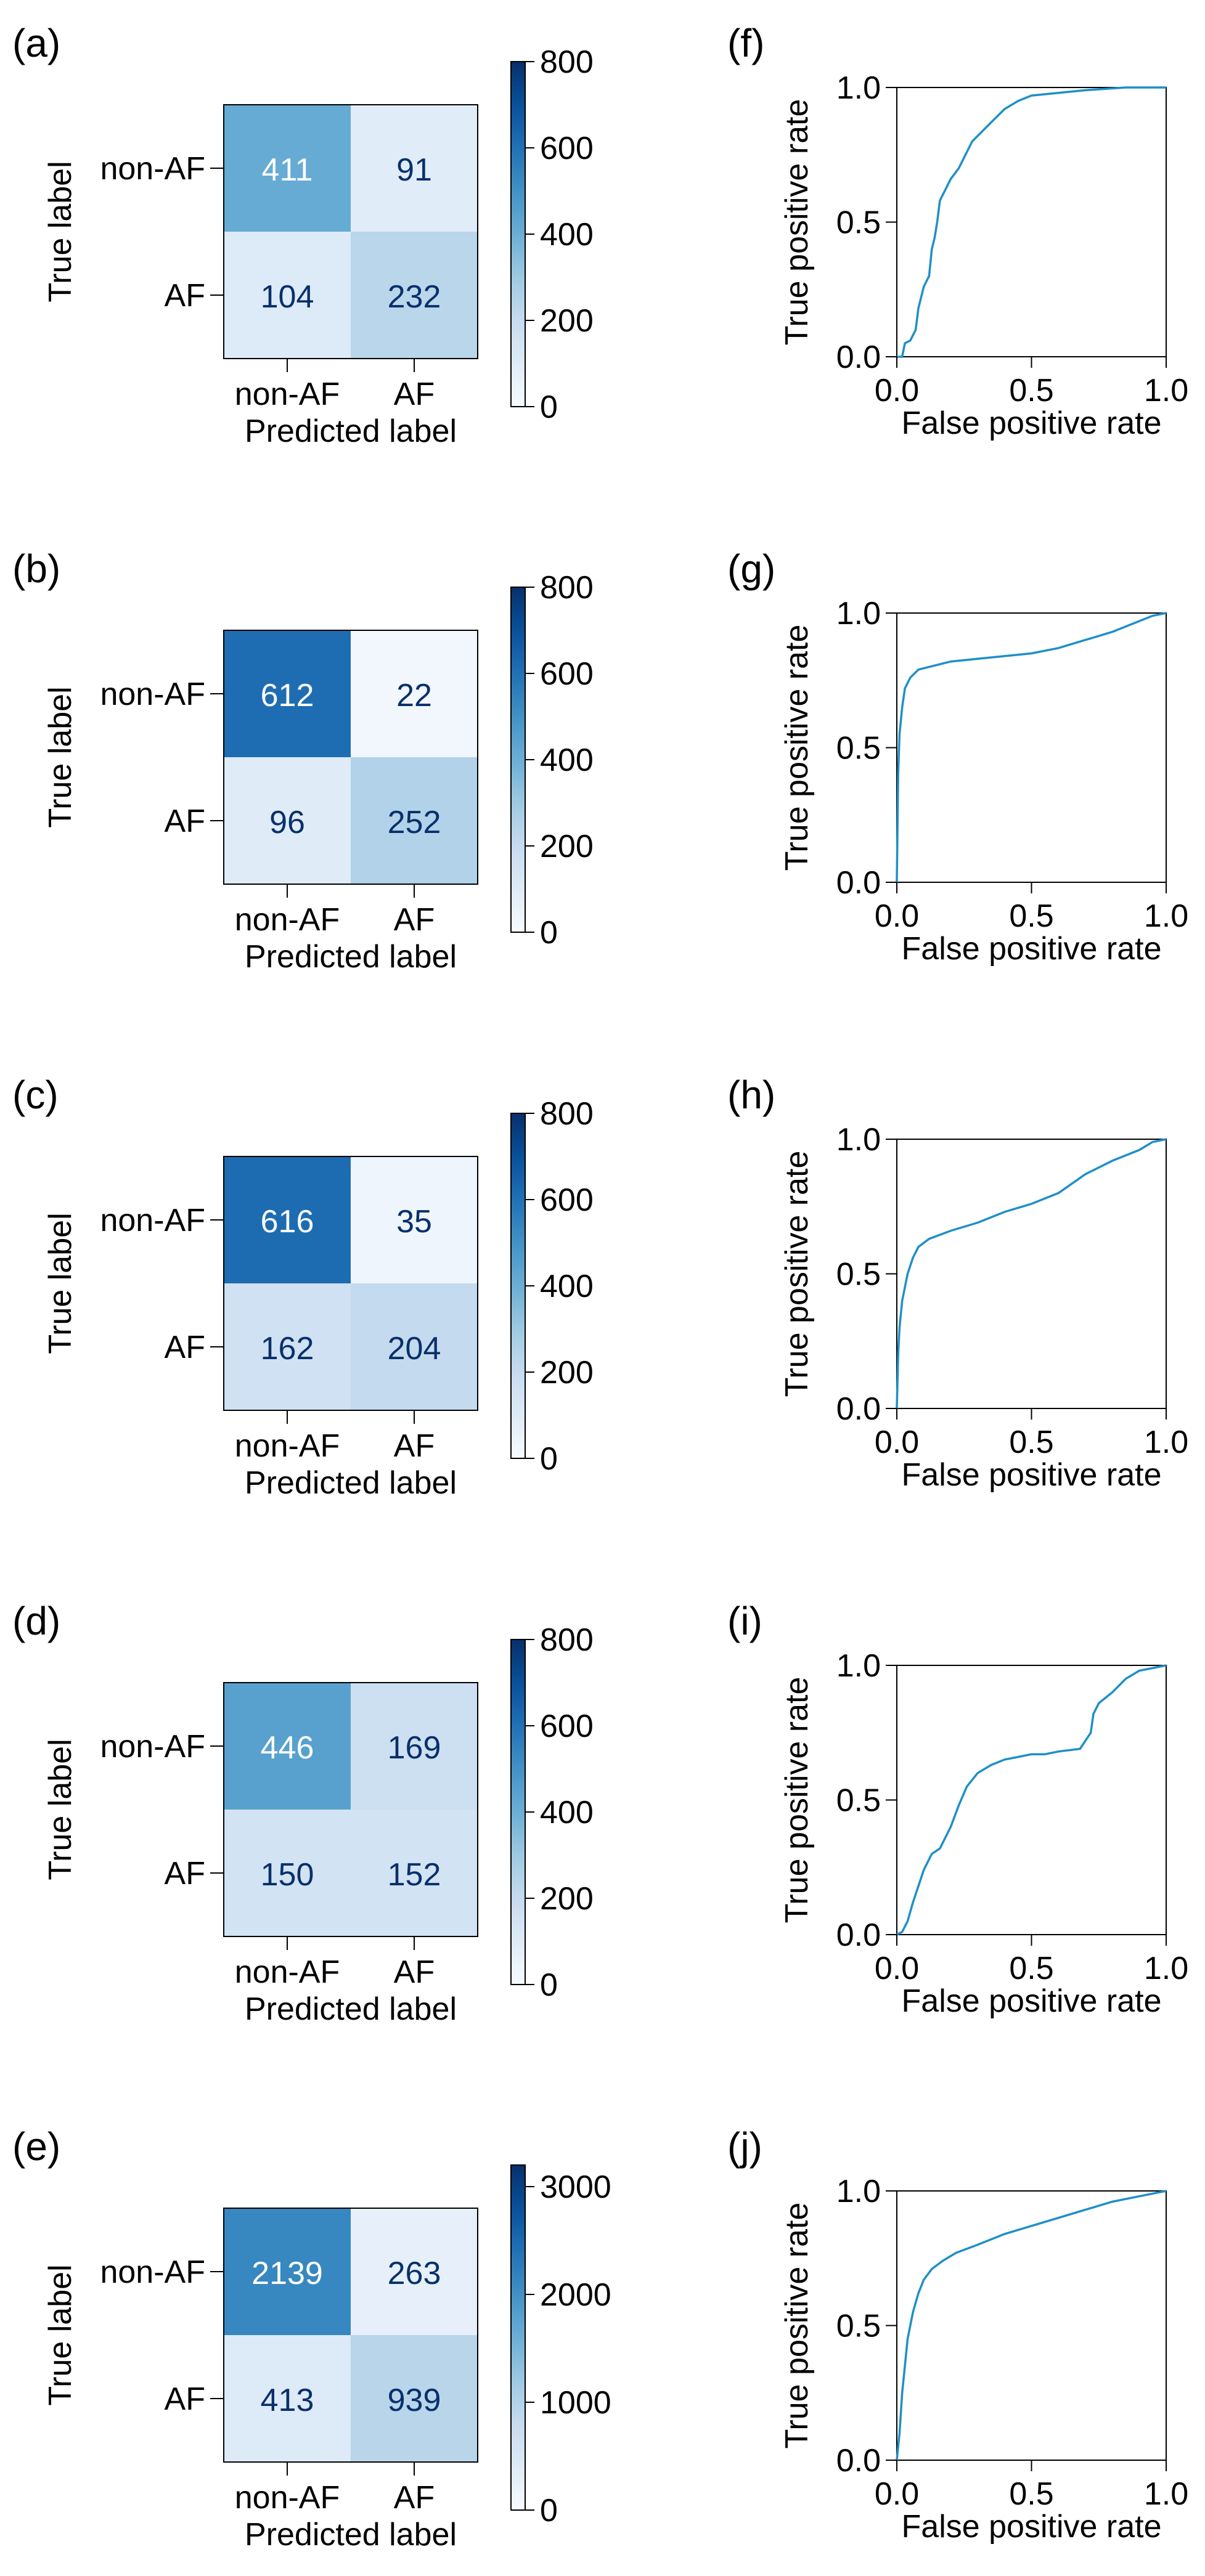 Image resolution: width=1205 pixels, height=2576 pixels. What do you see at coordinates (518, 234) in the screenshot?
I see `colorbar` at bounding box center [518, 234].